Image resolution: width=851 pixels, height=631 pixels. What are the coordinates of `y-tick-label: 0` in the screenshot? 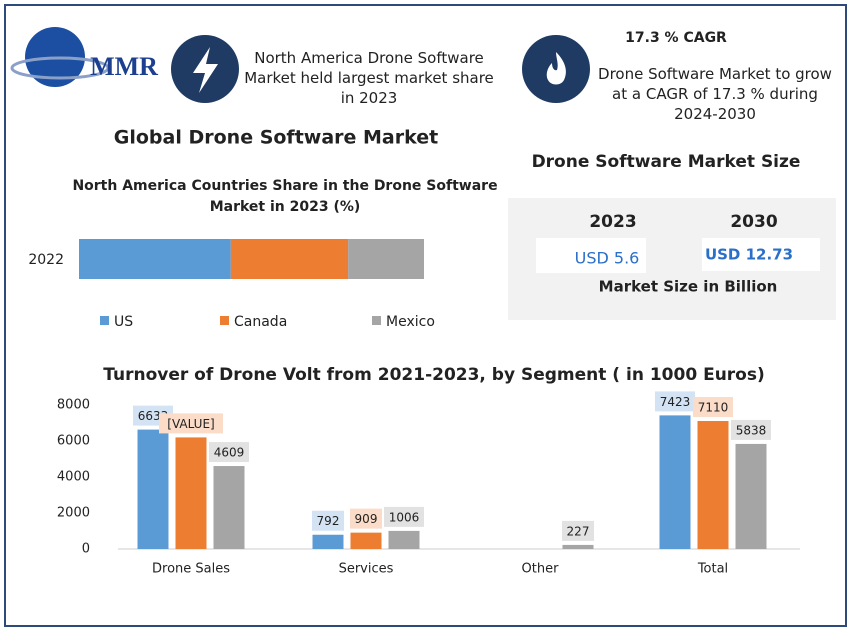 It's located at (86, 549).